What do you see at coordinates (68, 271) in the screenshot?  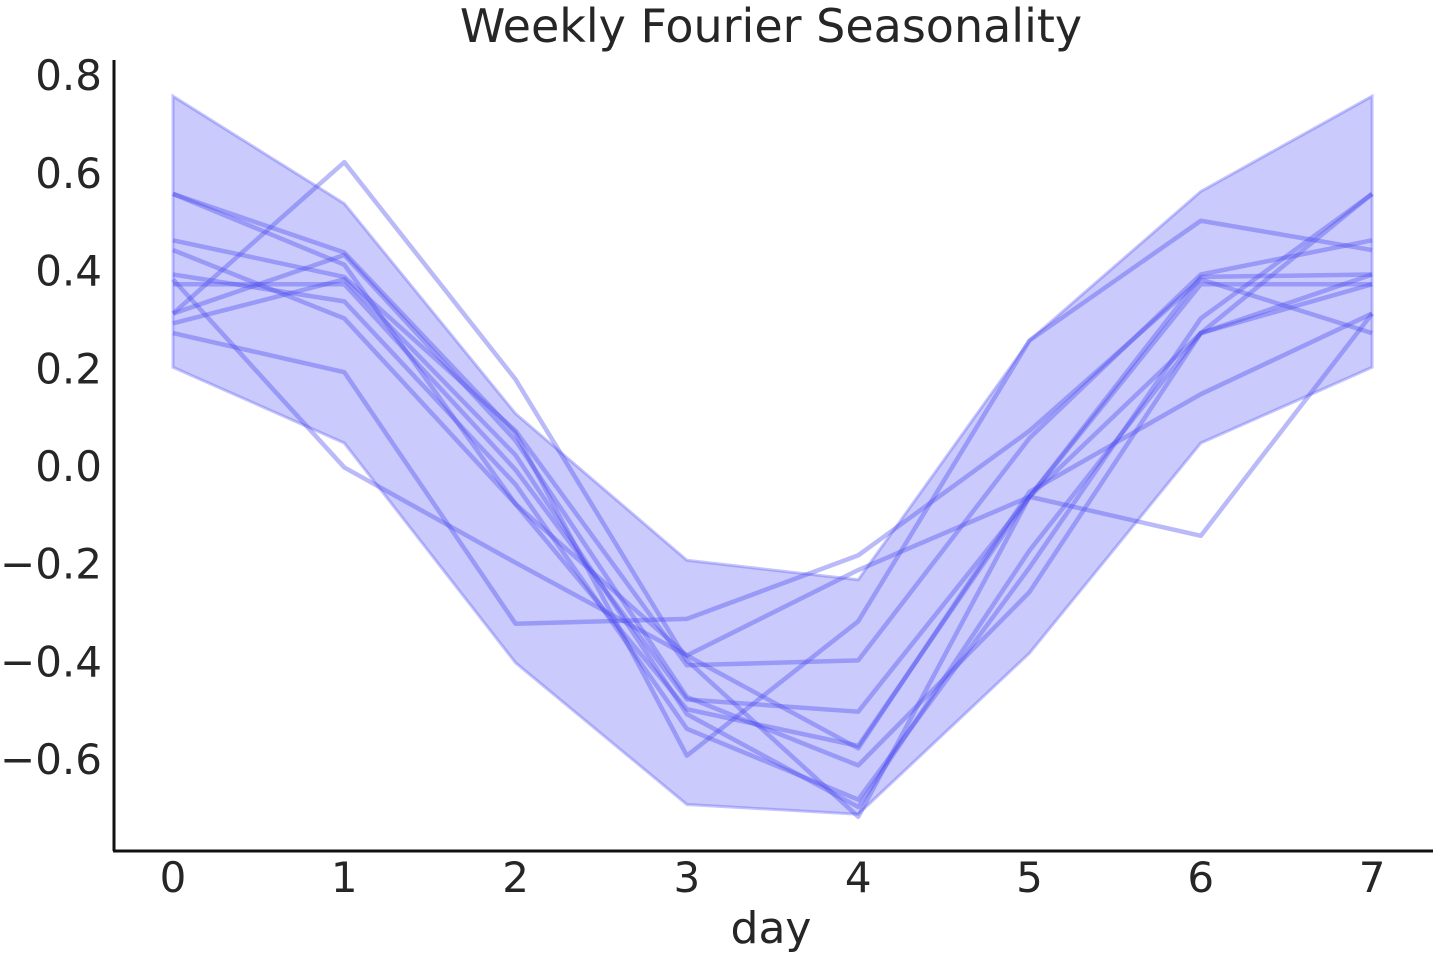 I see `y-tick-label: 0.4` at bounding box center [68, 271].